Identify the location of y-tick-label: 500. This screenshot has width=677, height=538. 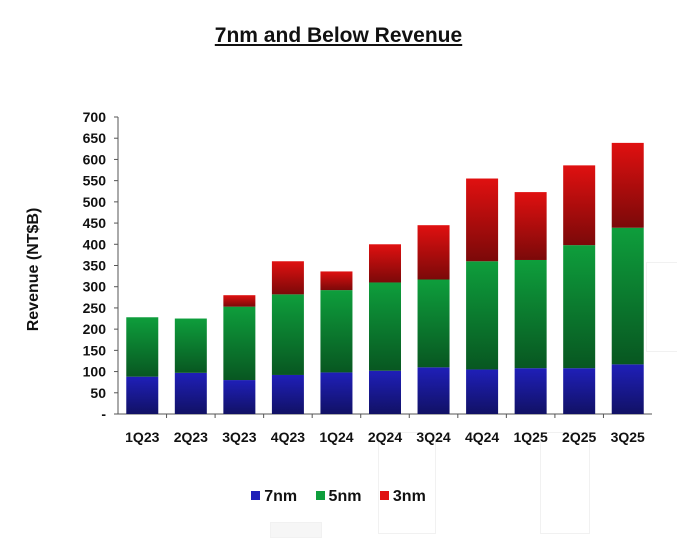
(95, 202).